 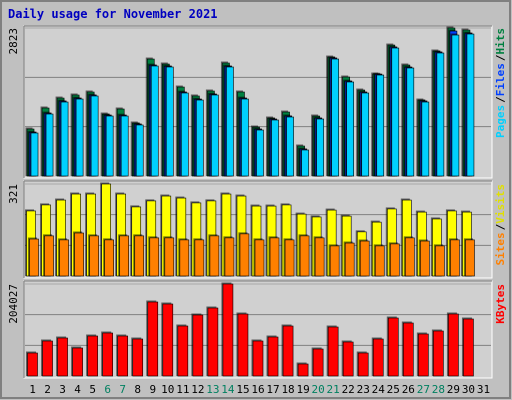 I want to click on legend-entry: Pages, so click(x=500, y=121).